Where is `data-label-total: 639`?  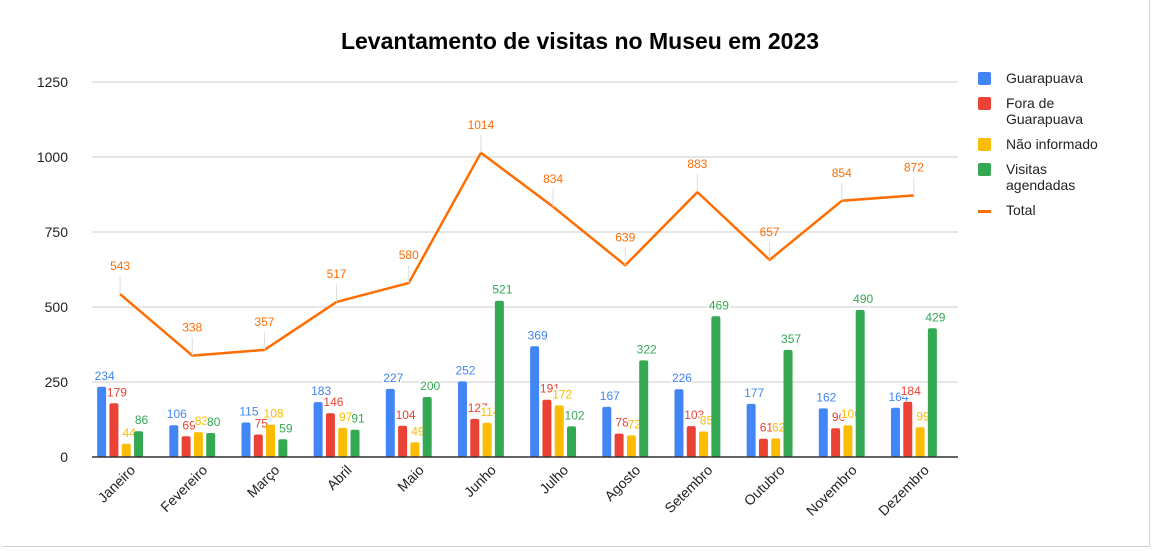 data-label-total: 639 is located at coordinates (625, 237).